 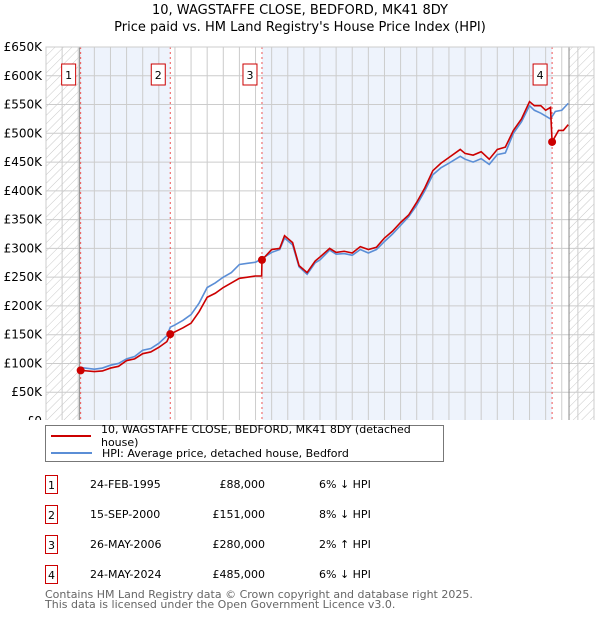 I want to click on y-tick-label: £450K, so click(x=24, y=162).